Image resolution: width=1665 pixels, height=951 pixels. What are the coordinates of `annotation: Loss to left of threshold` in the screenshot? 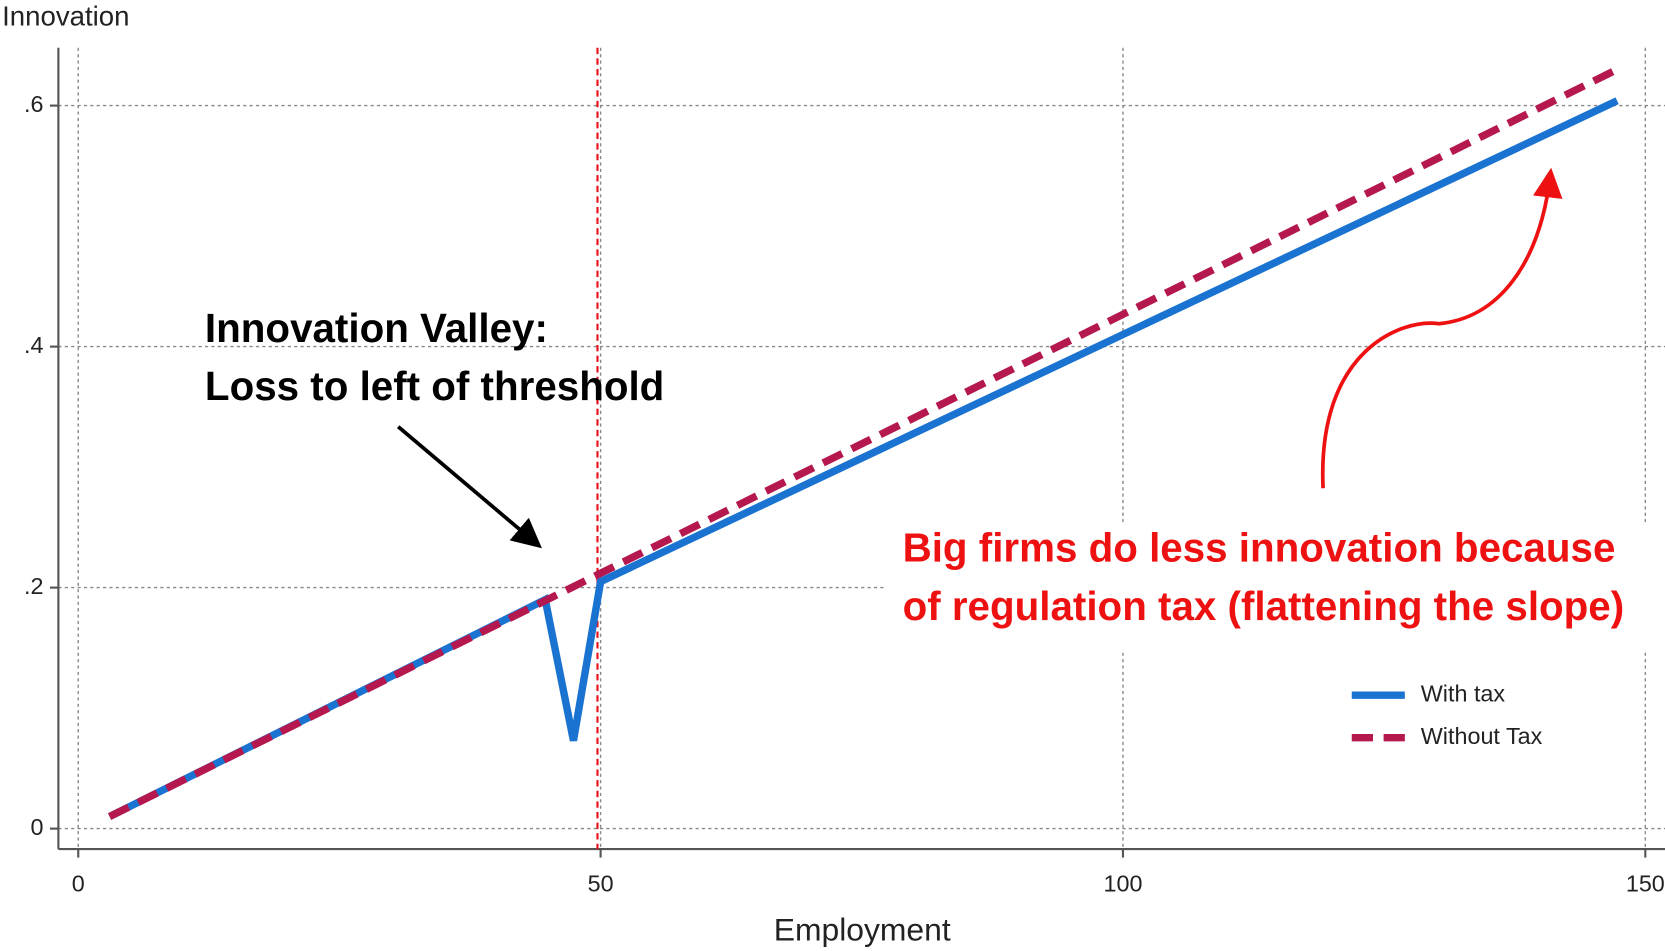 It's located at (434, 386).